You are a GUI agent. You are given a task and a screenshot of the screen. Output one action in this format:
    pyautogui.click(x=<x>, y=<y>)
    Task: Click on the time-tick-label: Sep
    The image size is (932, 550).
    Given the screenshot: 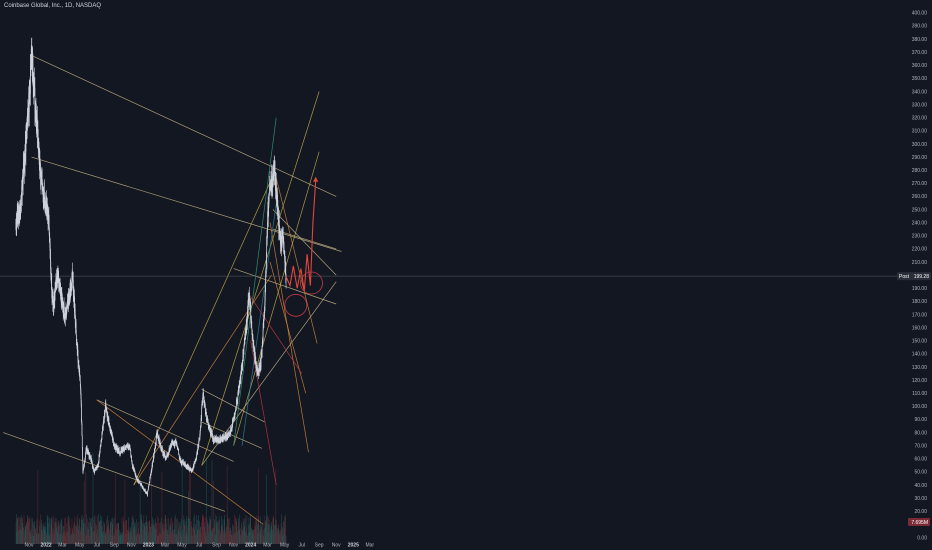 What is the action you would take?
    pyautogui.click(x=216, y=546)
    